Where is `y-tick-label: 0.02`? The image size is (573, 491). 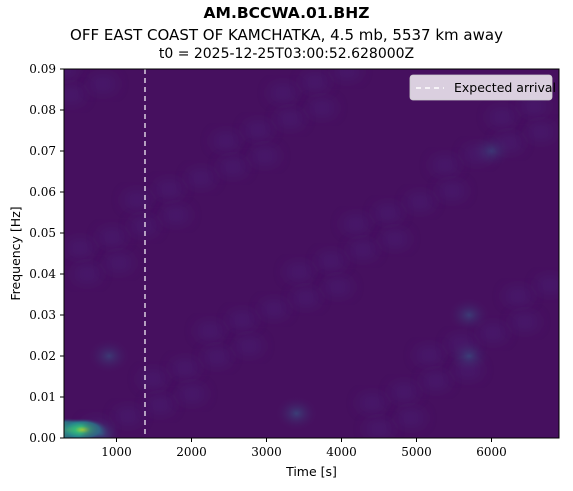 y-tick-label: 0.02 is located at coordinates (42, 356).